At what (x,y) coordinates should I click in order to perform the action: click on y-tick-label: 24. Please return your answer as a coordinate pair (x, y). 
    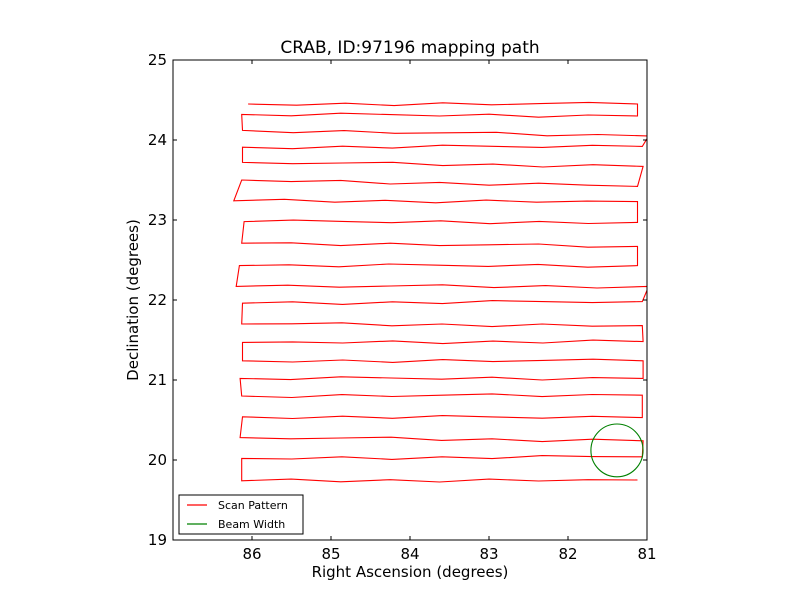
    Looking at the image, I should click on (157, 140).